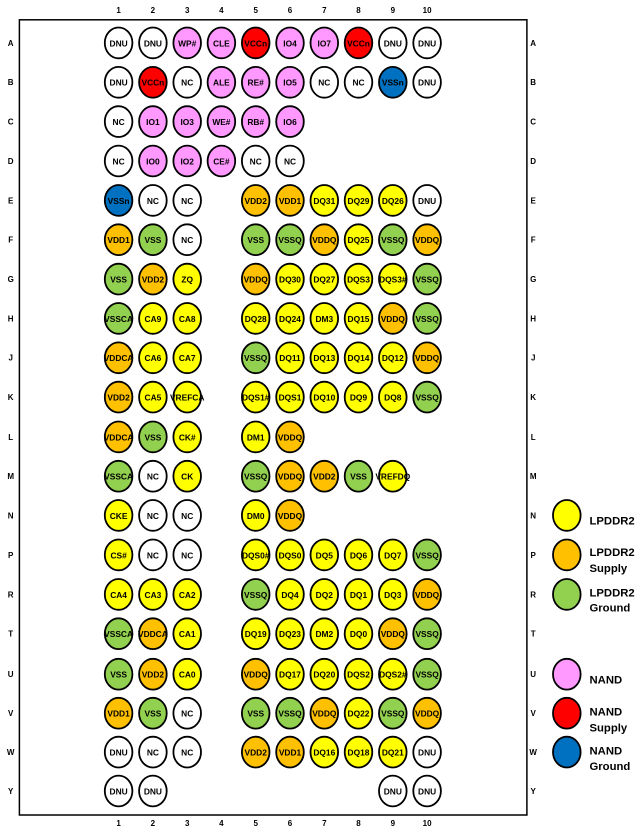  Describe the element at coordinates (119, 516) in the screenshot. I see `svg-text: CKE` at that location.